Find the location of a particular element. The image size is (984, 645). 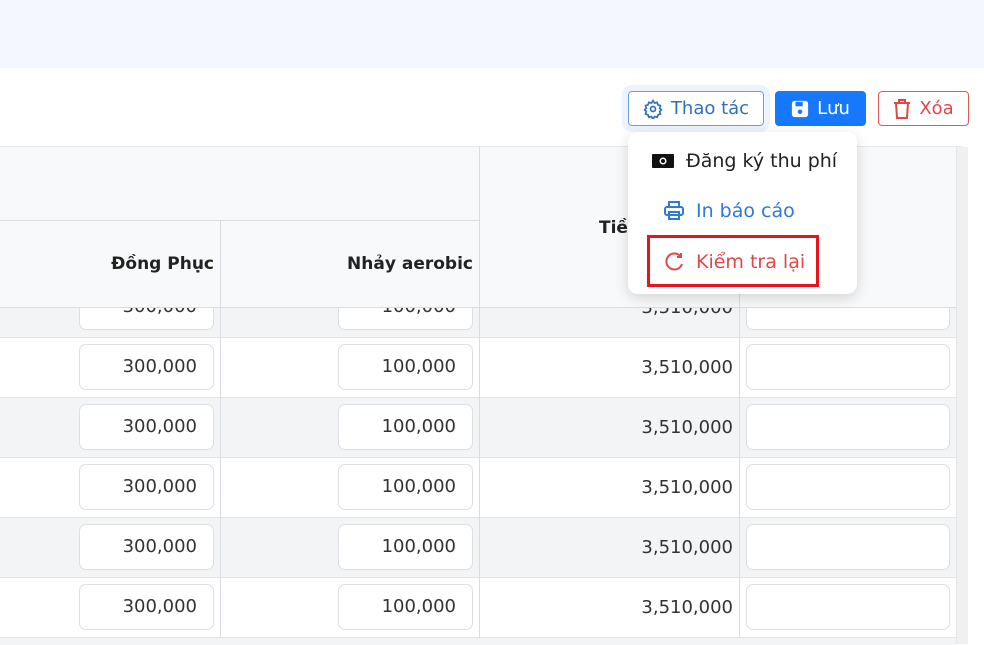

menu-item-label: Kiểm tra lại is located at coordinates (751, 262).